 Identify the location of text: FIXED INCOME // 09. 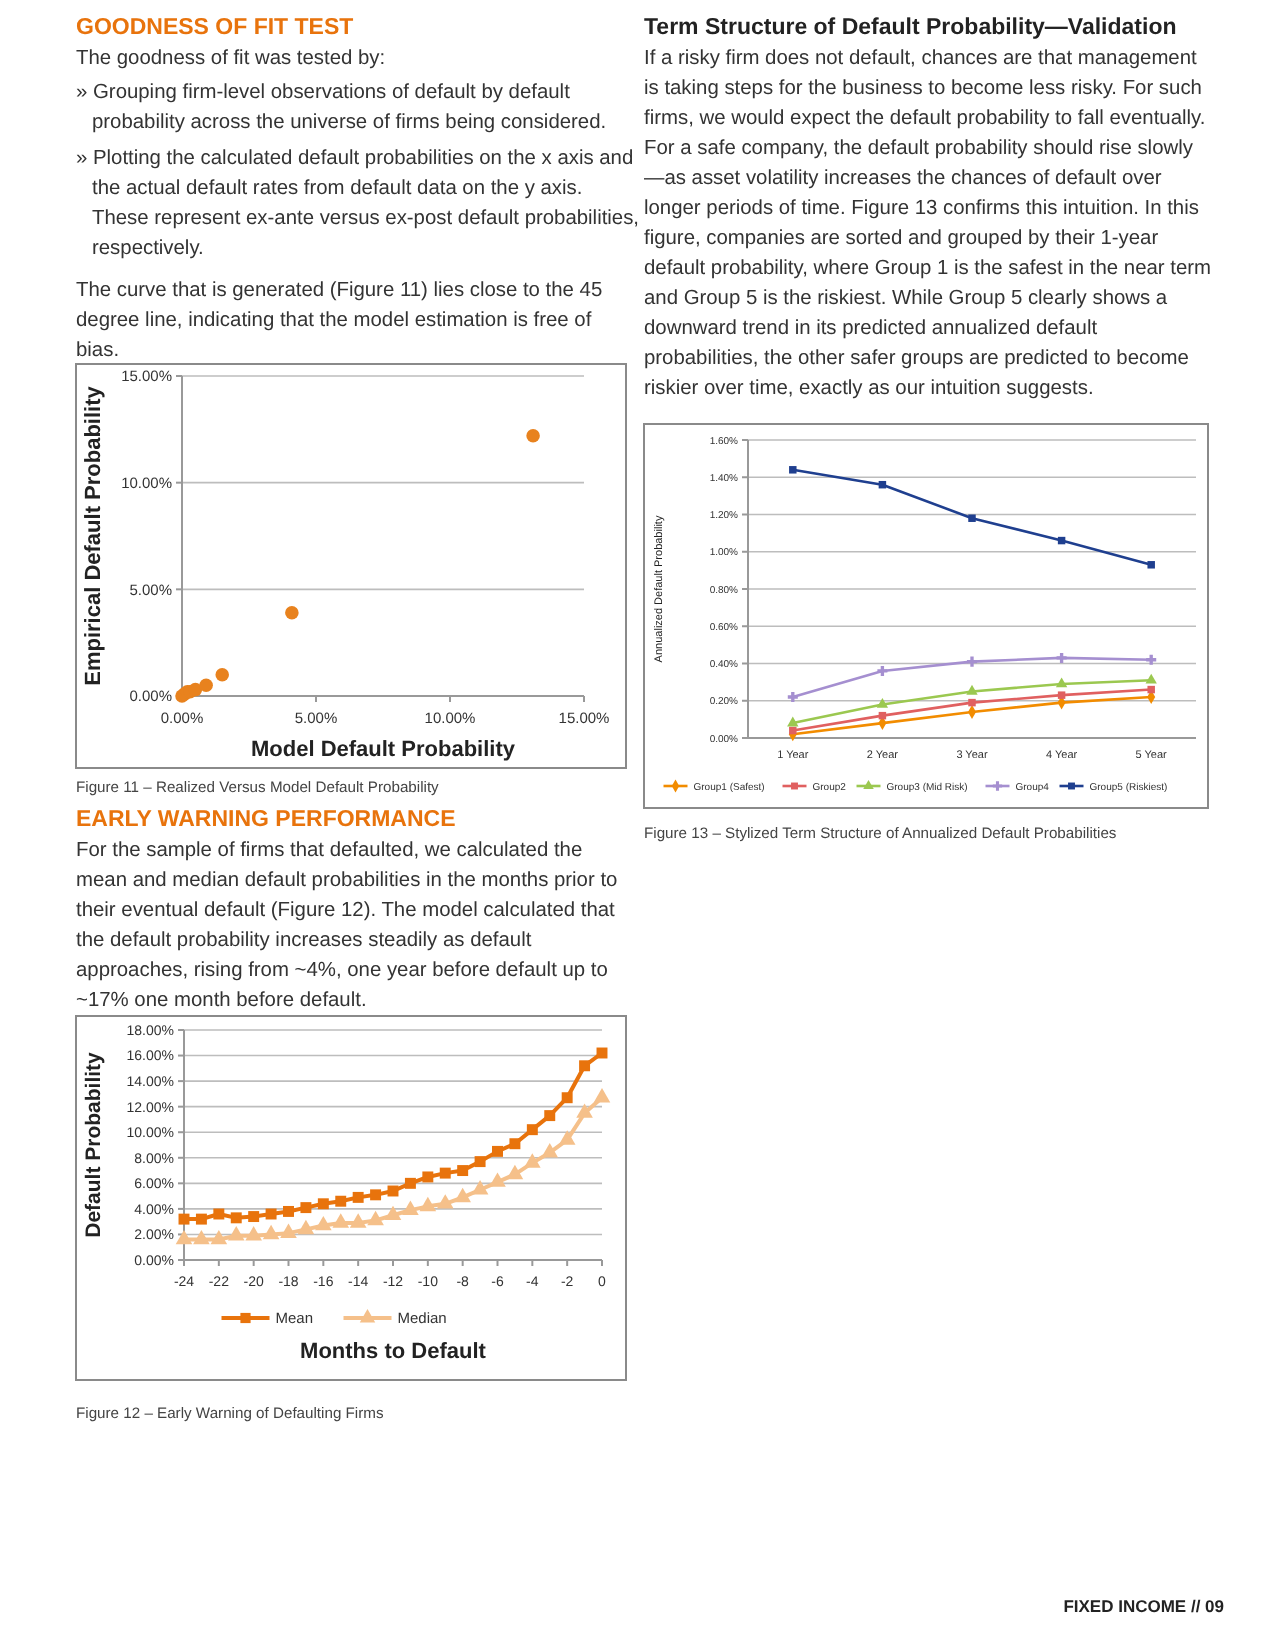
(1142, 1606).